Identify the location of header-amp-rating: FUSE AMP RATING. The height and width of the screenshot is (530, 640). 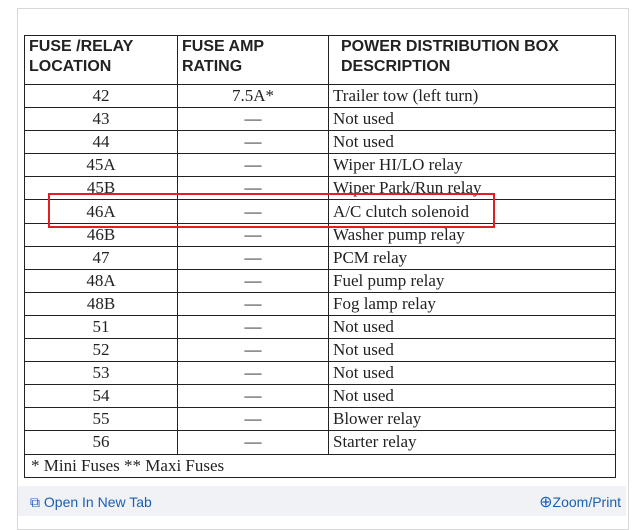
(253, 60).